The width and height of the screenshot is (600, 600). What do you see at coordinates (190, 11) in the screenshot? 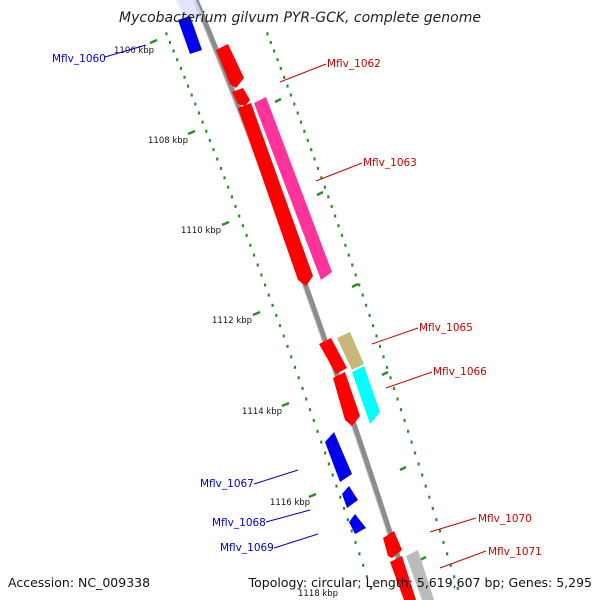
I see `gene-top-faded` at bounding box center [190, 11].